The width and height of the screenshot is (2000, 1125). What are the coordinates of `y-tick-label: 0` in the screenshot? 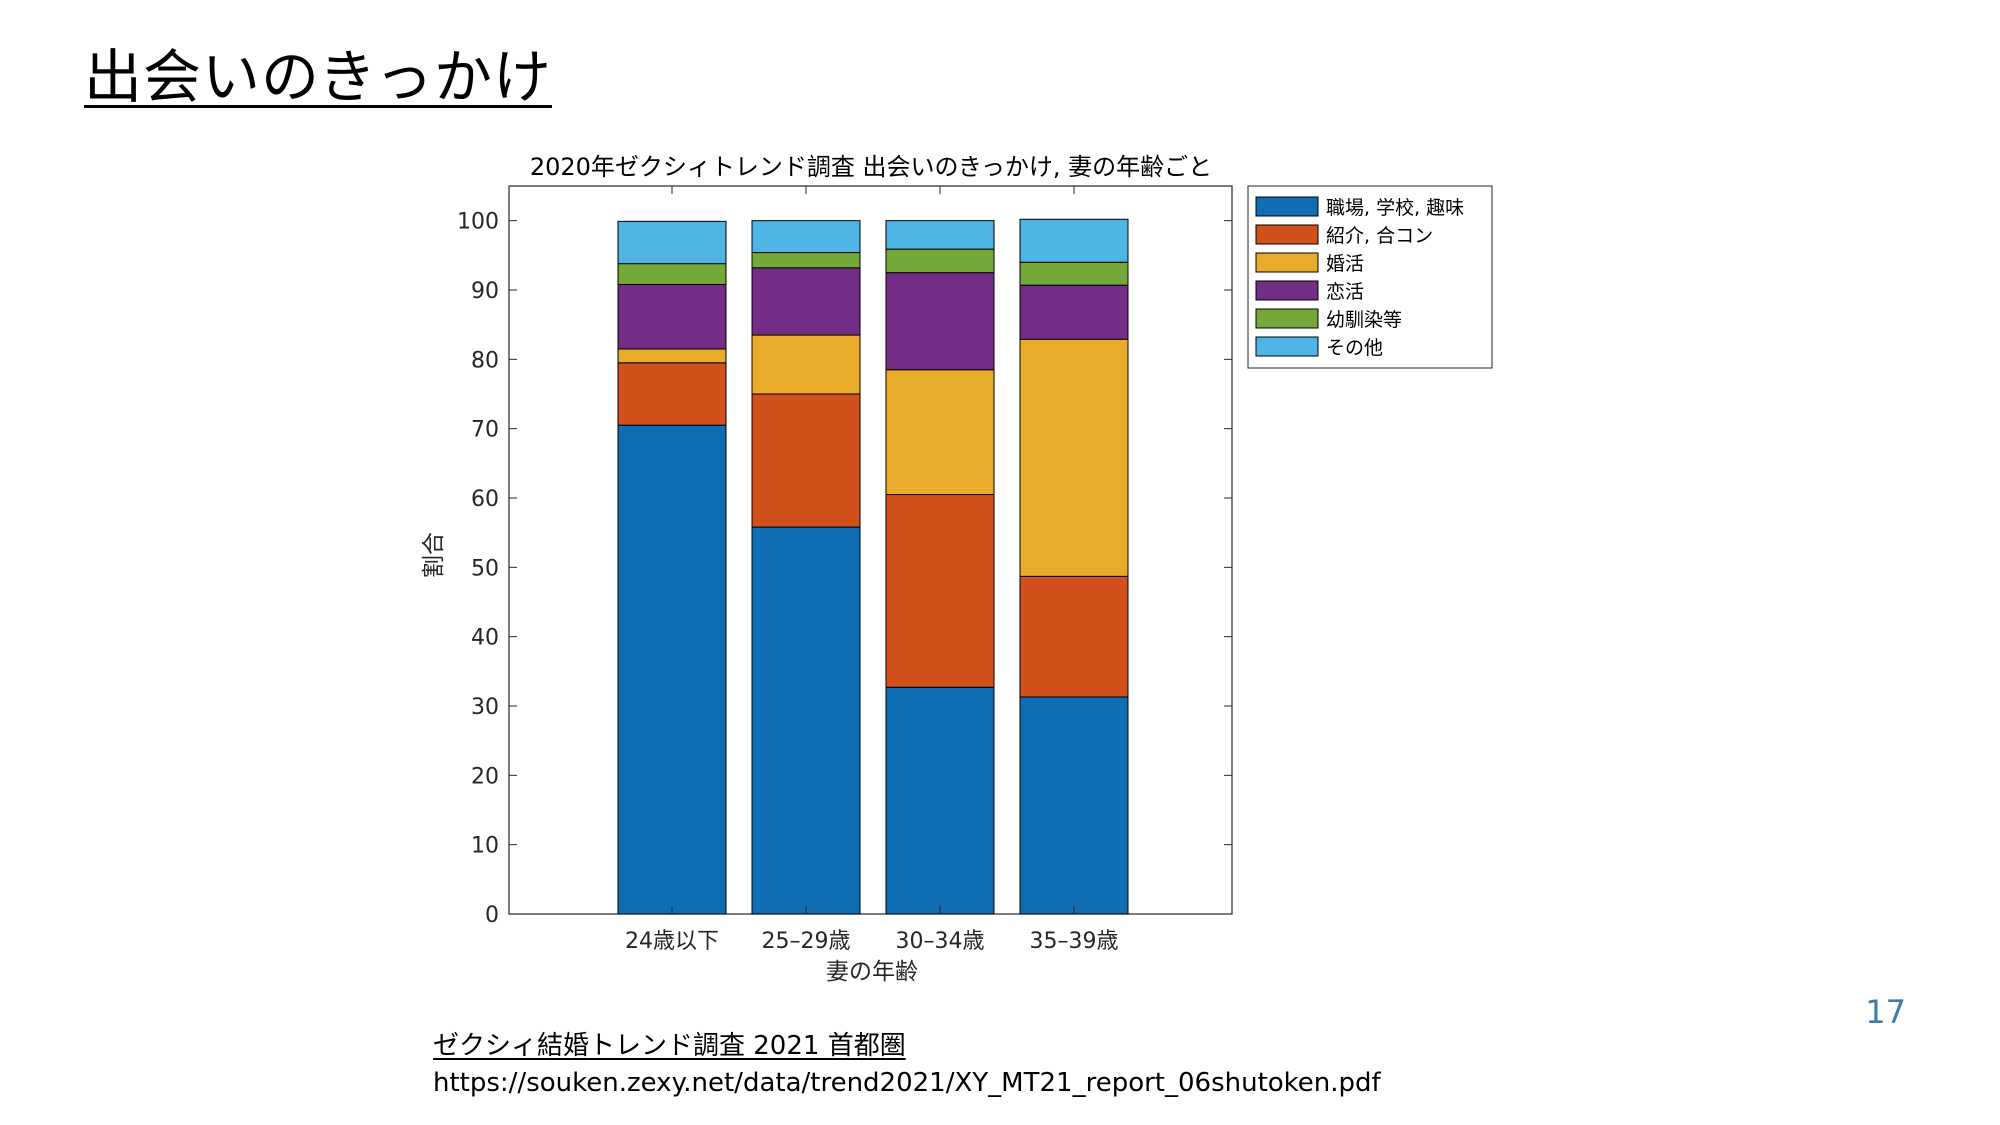 It's located at (492, 915).